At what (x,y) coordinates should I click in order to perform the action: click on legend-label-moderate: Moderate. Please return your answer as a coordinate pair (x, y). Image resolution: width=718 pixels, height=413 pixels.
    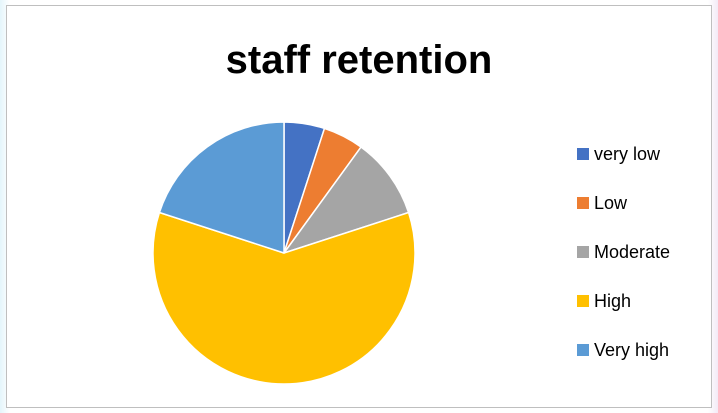
    Looking at the image, I should click on (632, 251).